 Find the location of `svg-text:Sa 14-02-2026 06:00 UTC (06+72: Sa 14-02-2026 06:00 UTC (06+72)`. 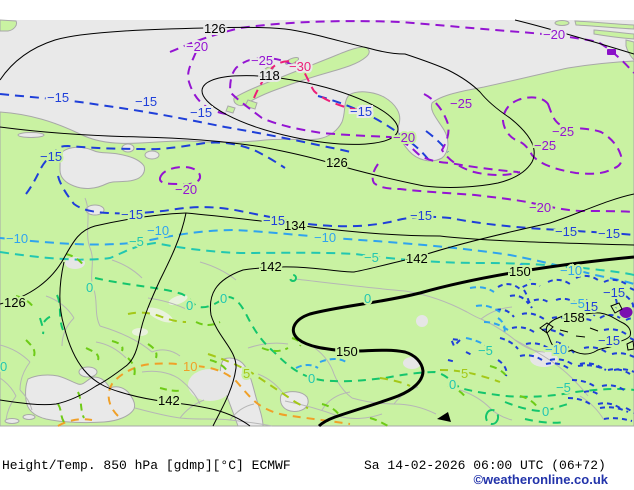

svg-text:Sa 14-02-2026 06:00 UTC (06+72: Sa 14-02-2026 06:00 UTC (06+72) is located at coordinates (485, 465).